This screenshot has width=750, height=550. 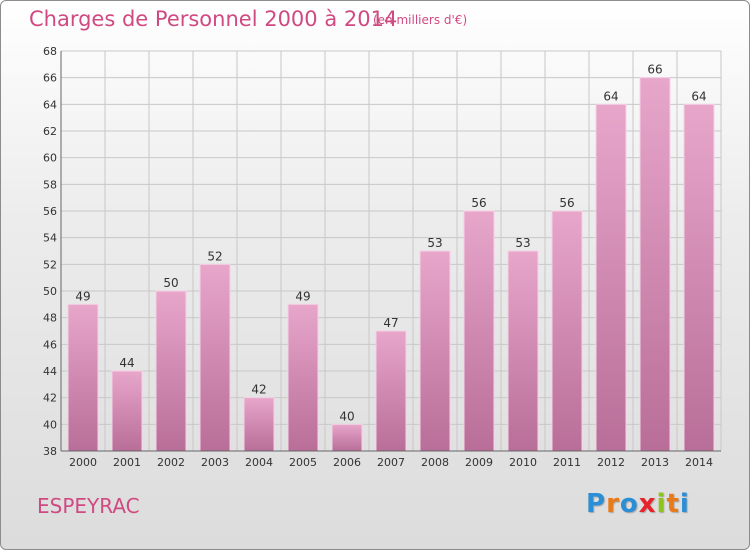 I want to click on bar-2006, so click(x=347, y=437).